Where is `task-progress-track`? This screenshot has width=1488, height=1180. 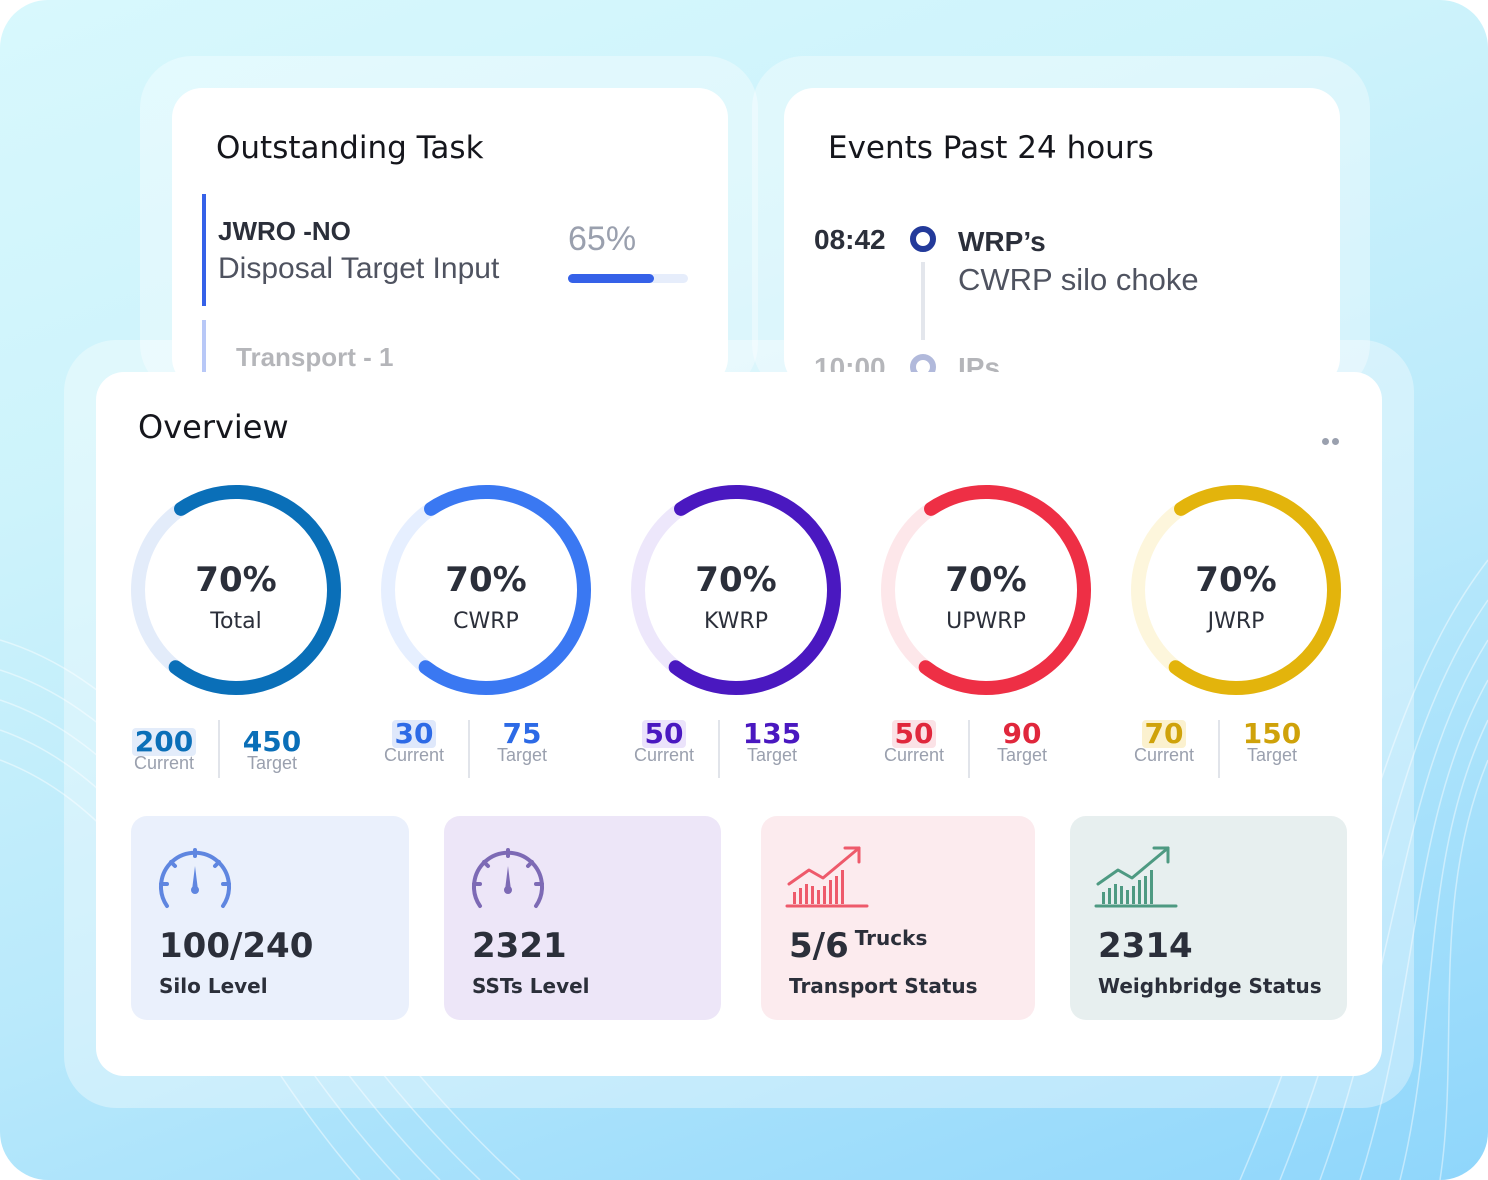 task-progress-track is located at coordinates (628, 278).